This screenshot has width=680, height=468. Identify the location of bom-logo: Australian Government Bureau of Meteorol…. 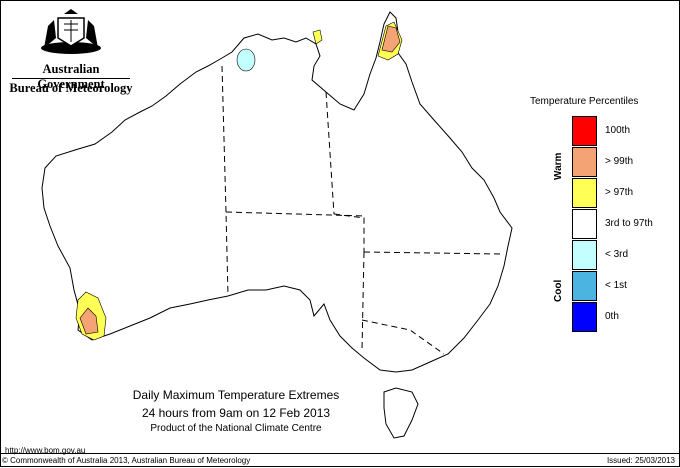
(71, 53).